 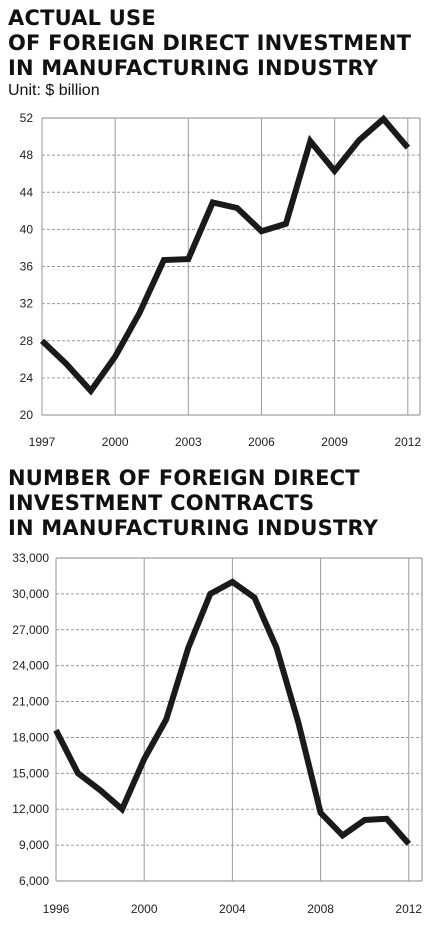 I want to click on y-tick-label: 40, so click(x=27, y=229).